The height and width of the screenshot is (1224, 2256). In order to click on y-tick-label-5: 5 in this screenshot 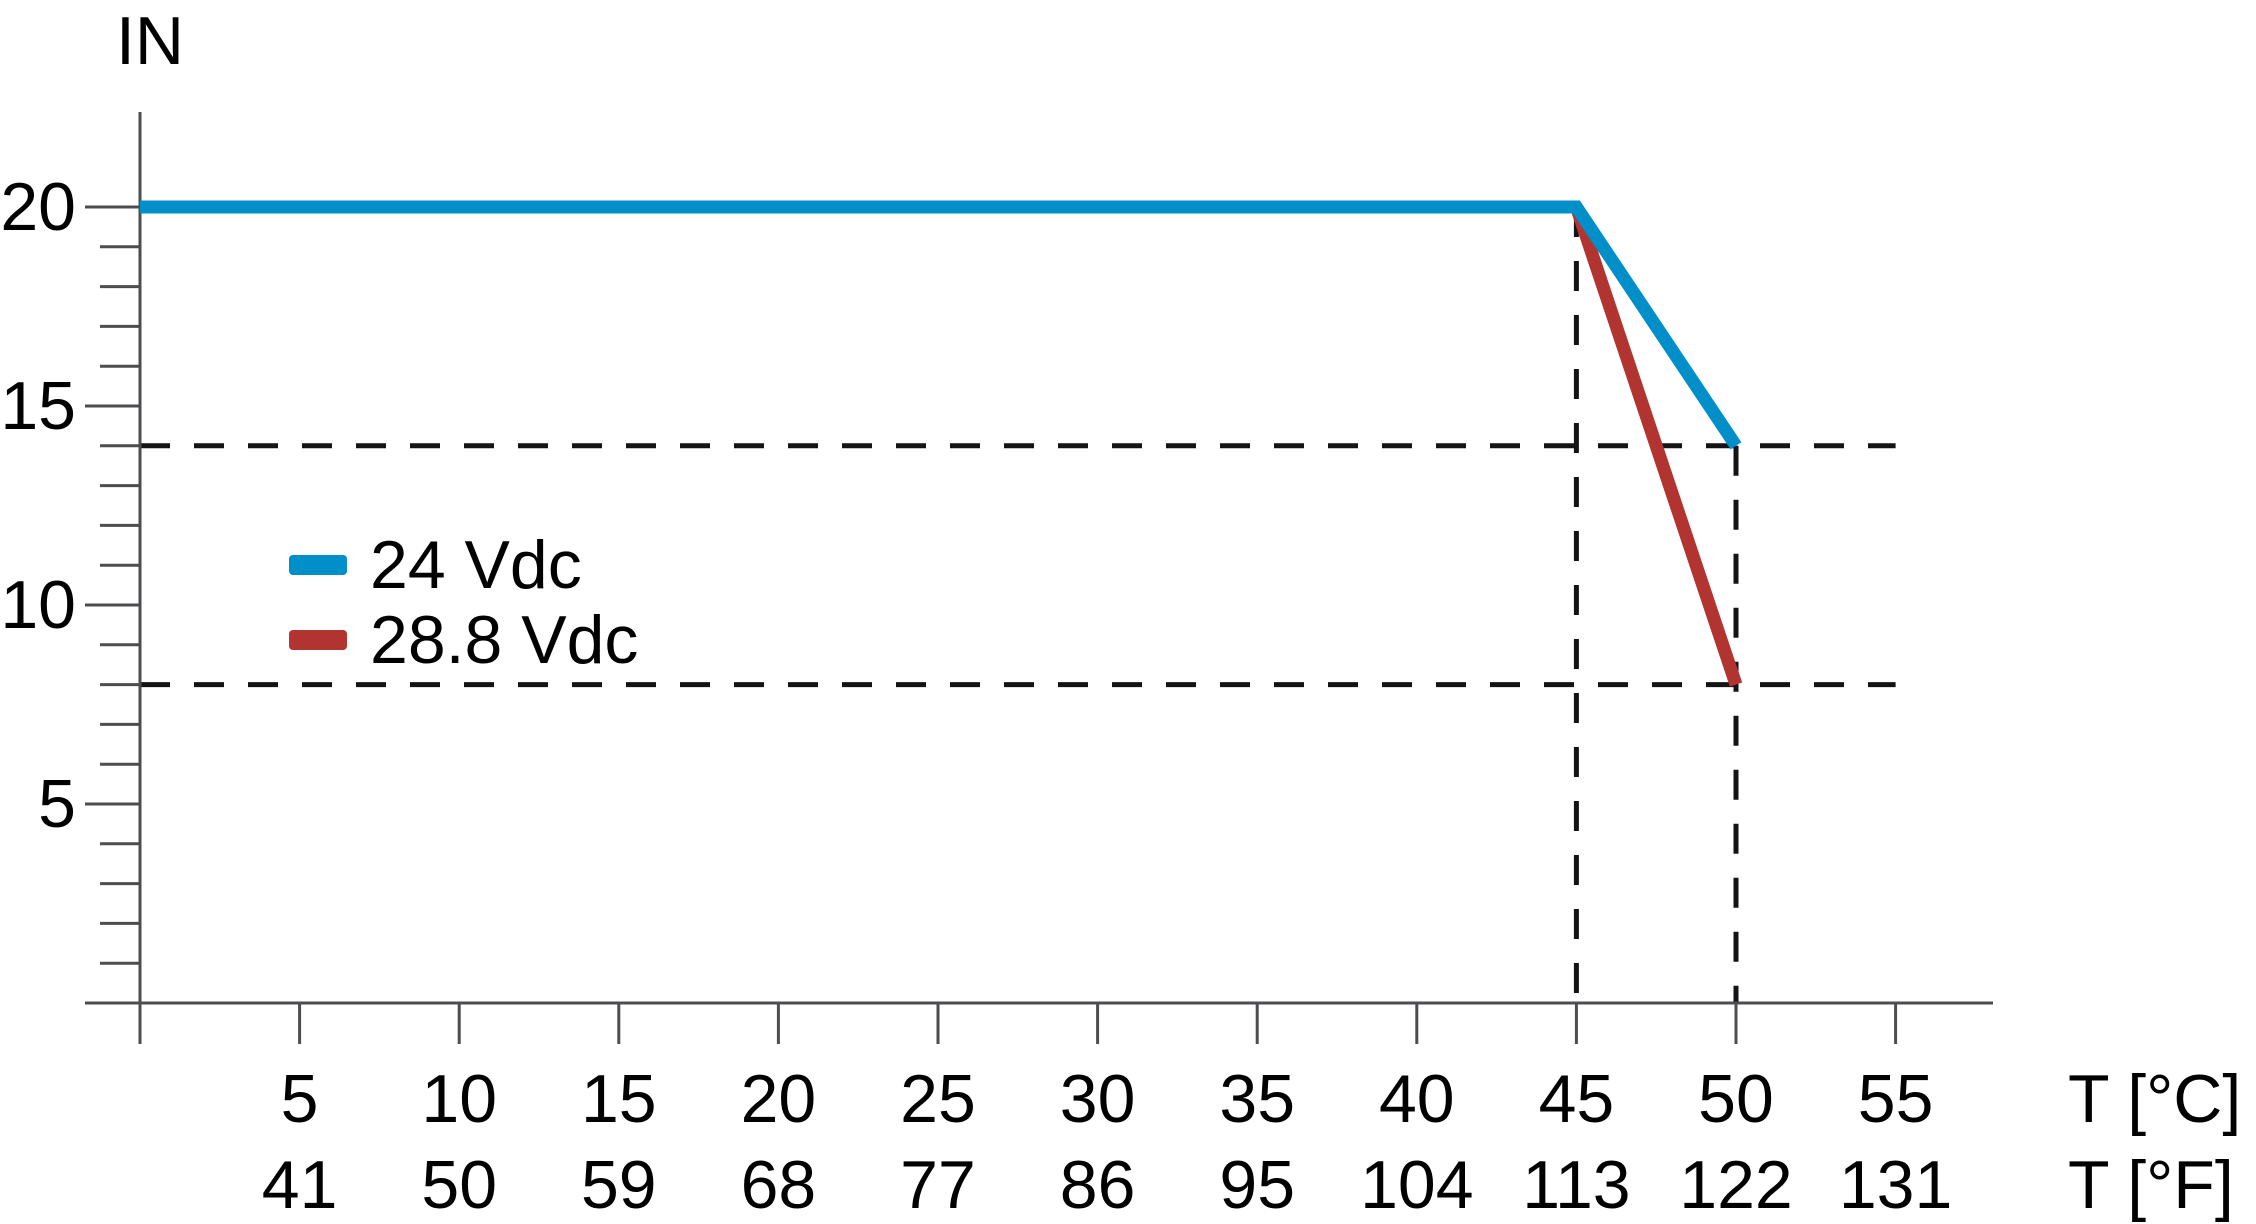, I will do `click(57, 804)`.